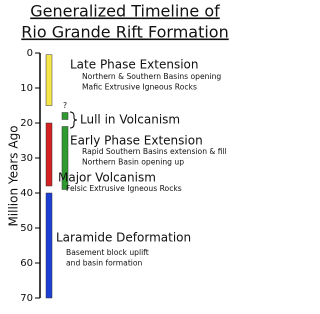  What do you see at coordinates (124, 188) in the screenshot?
I see `event-detail: Felsic Extrusive Igneous Rocks` at bounding box center [124, 188].